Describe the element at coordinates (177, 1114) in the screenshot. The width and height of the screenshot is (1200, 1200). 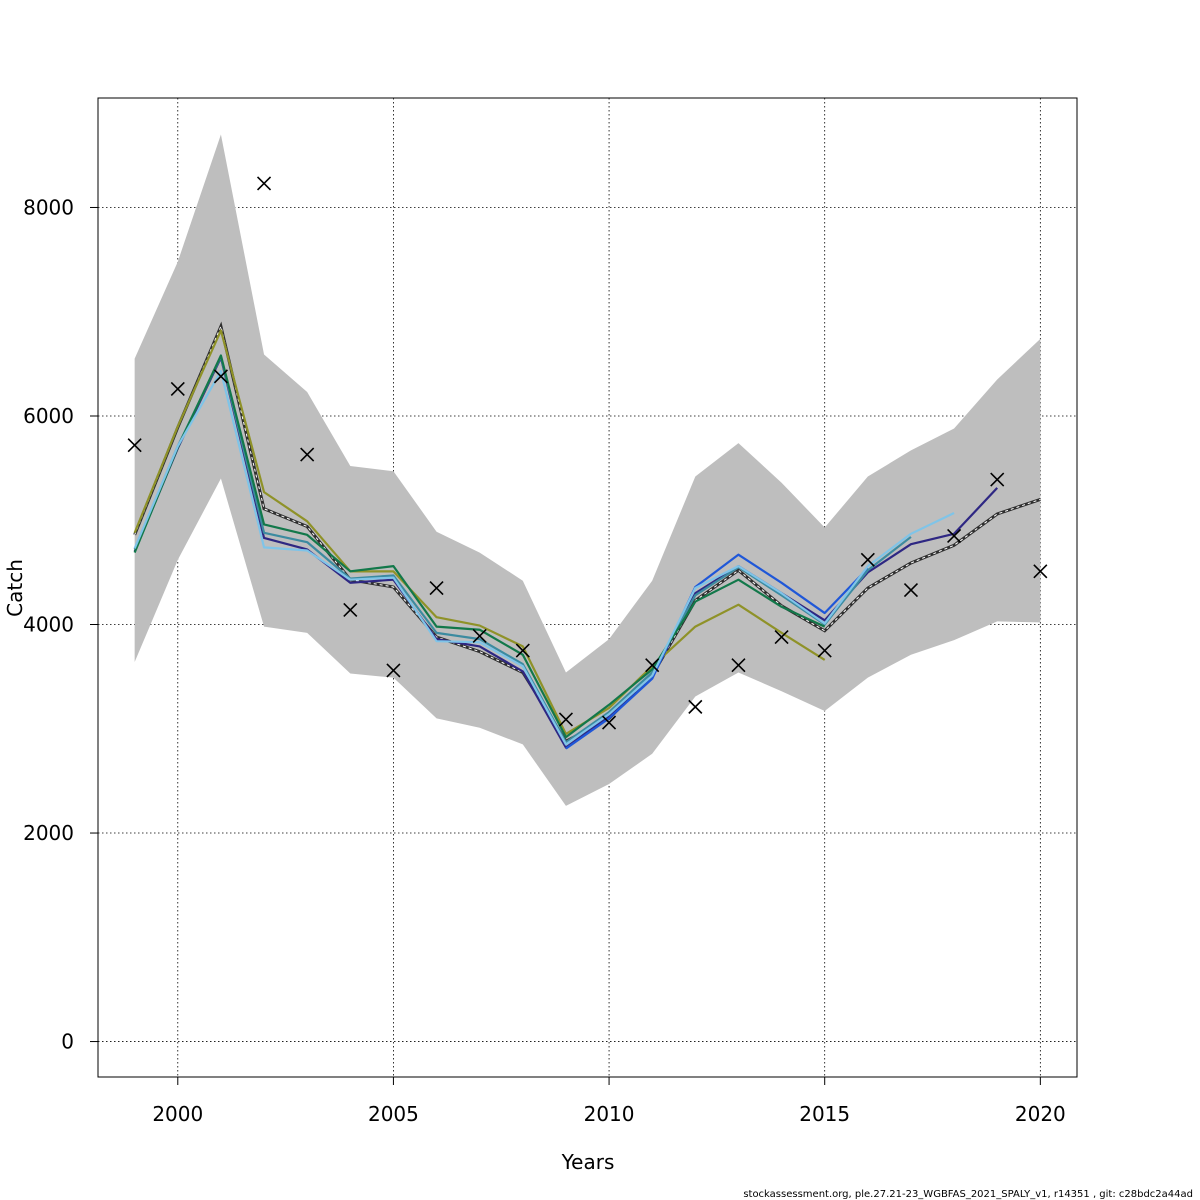
I see `x-tick-label-0: 2000` at that location.